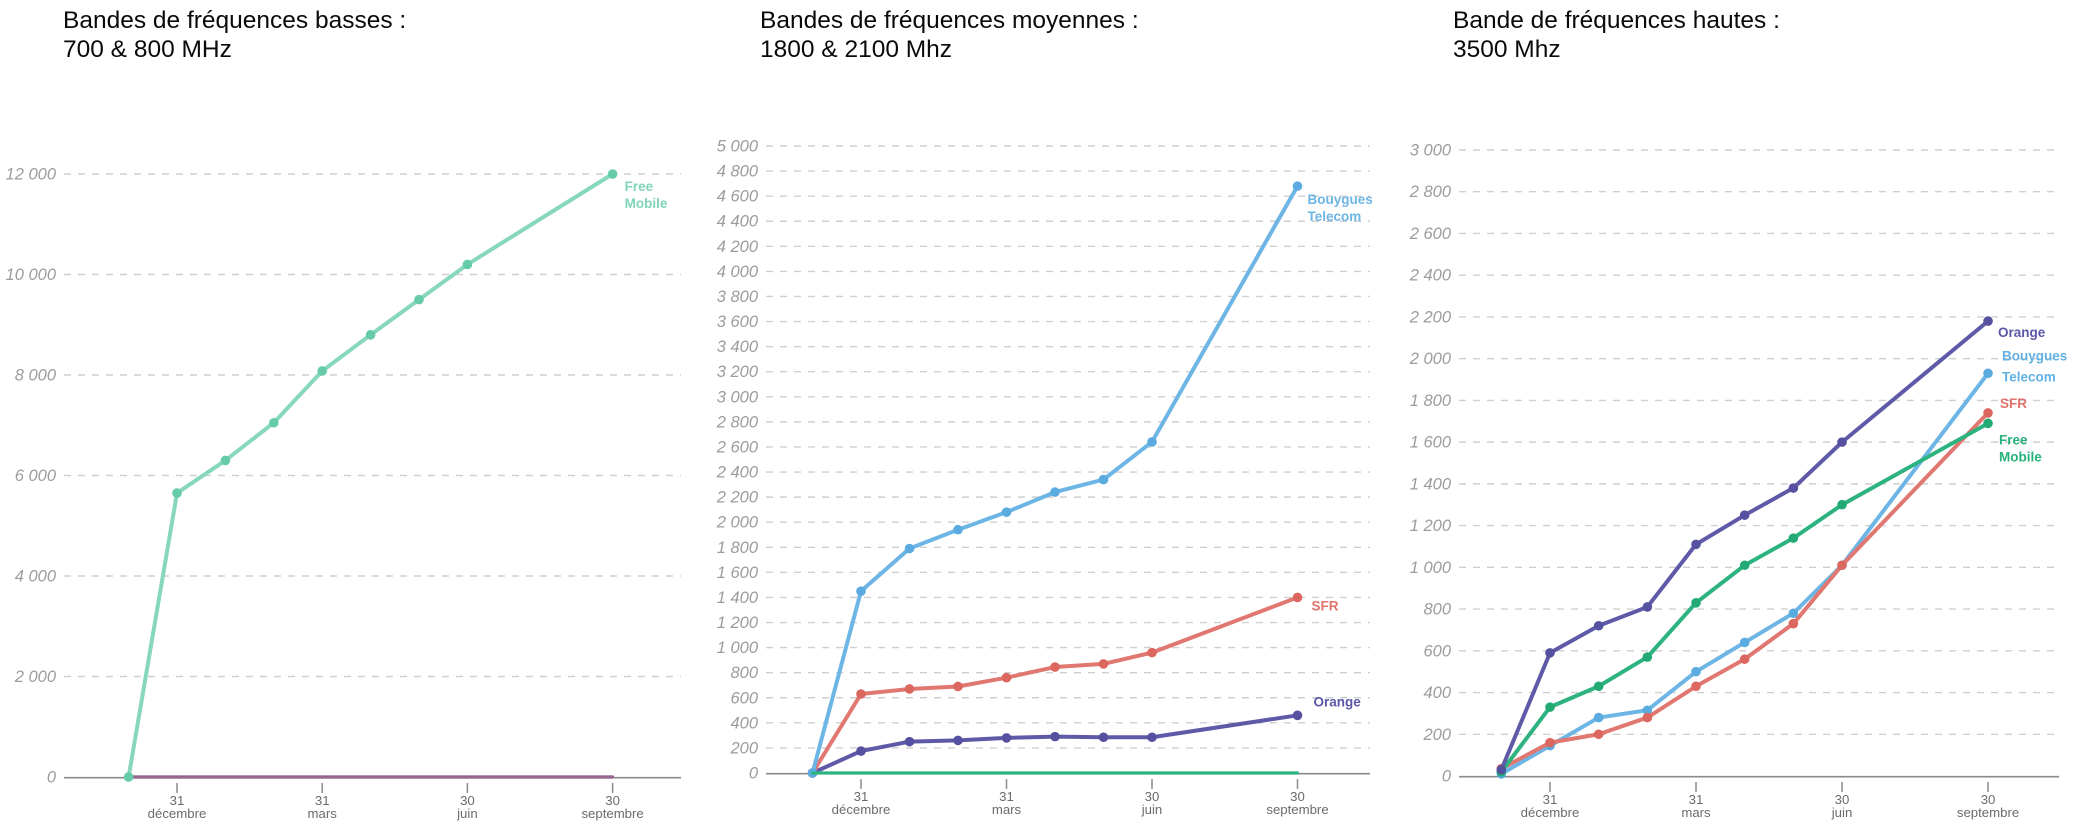 The image size is (2089, 832). Describe the element at coordinates (949, 20) in the screenshot. I see `chart-title-line1: Bandes de fréquences moyennes :` at that location.